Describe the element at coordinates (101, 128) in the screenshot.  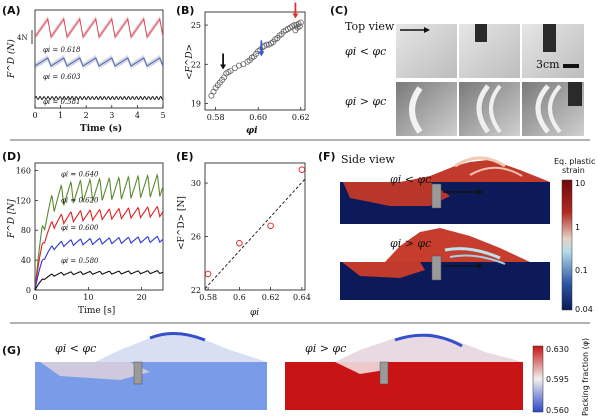
I see `panel-a-xlabel: Time (s)` at that location.